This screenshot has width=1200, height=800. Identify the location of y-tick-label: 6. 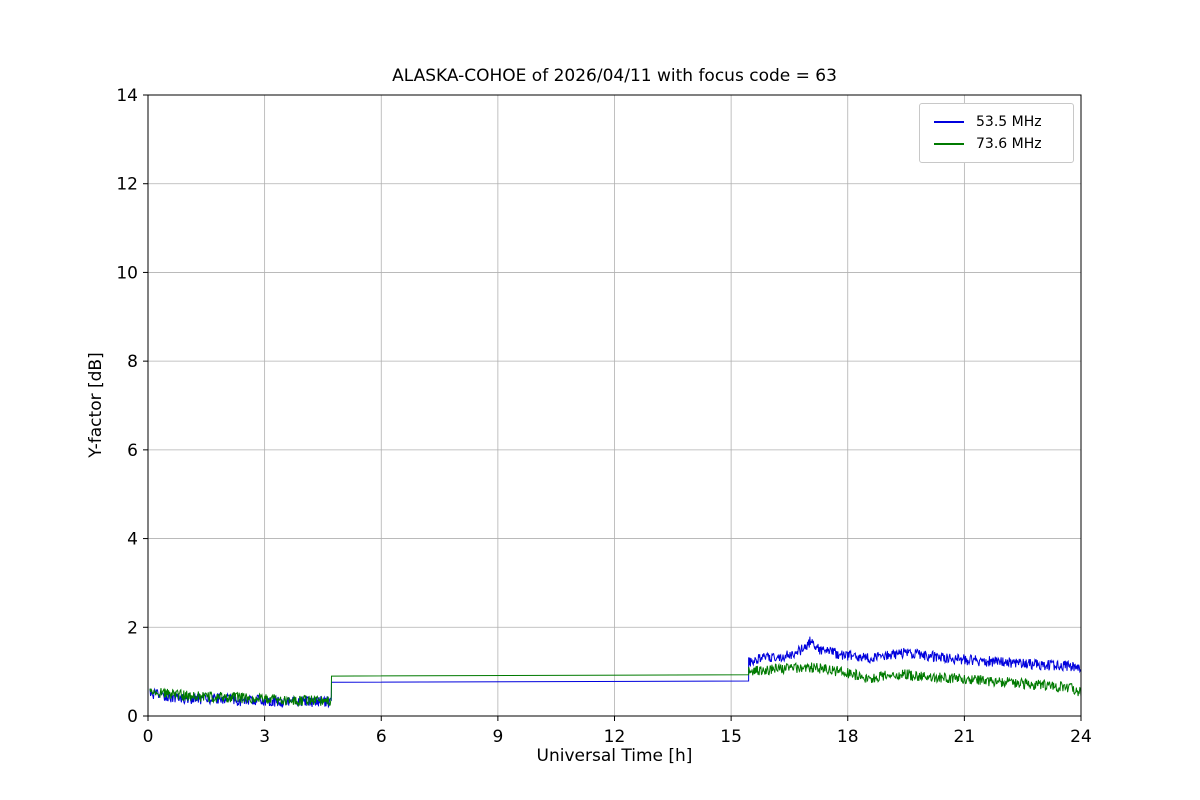
(132, 451).